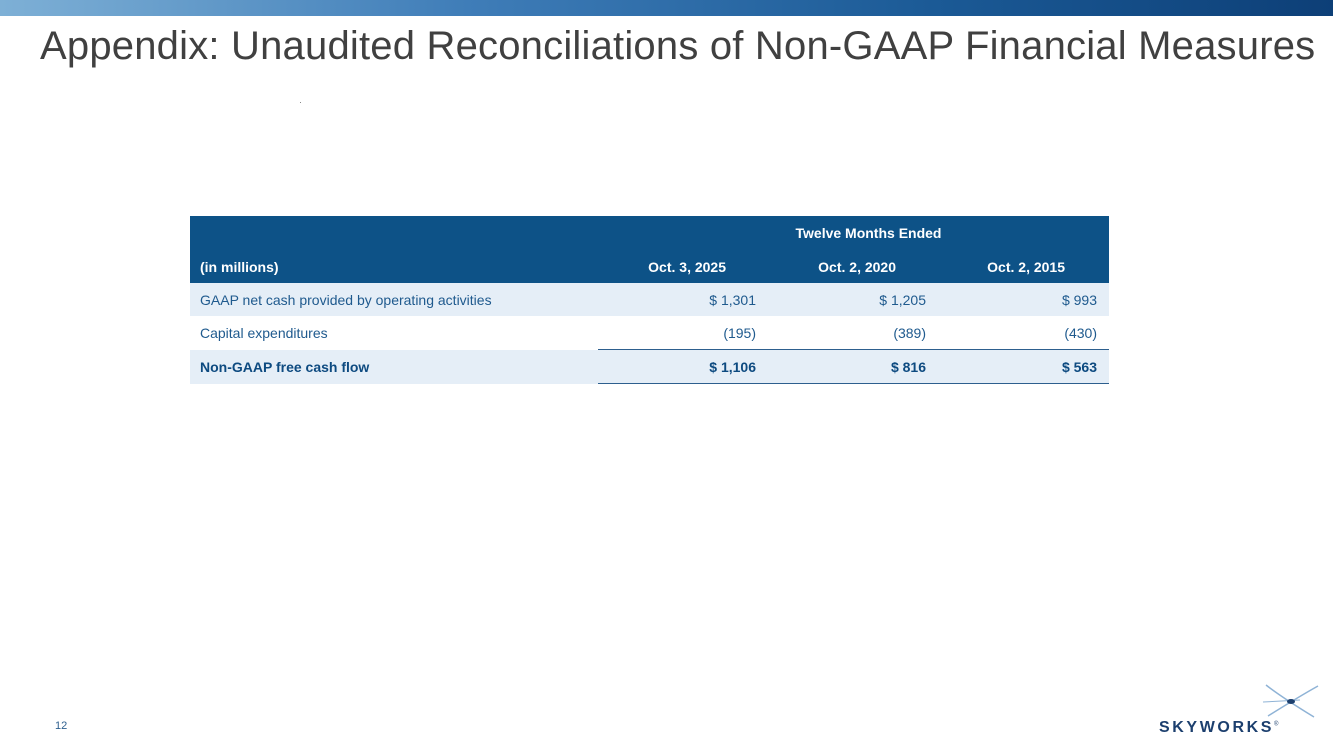 The image size is (1333, 749). What do you see at coordinates (739, 332) in the screenshot?
I see `cell-value: (195)` at bounding box center [739, 332].